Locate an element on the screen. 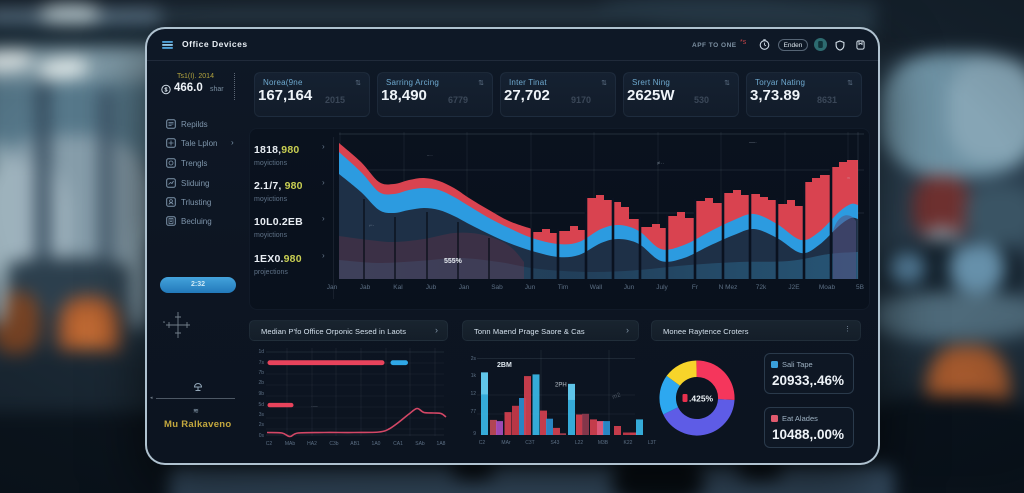 The width and height of the screenshot is (1024, 493). svg-text: .425% is located at coordinates (701, 399).